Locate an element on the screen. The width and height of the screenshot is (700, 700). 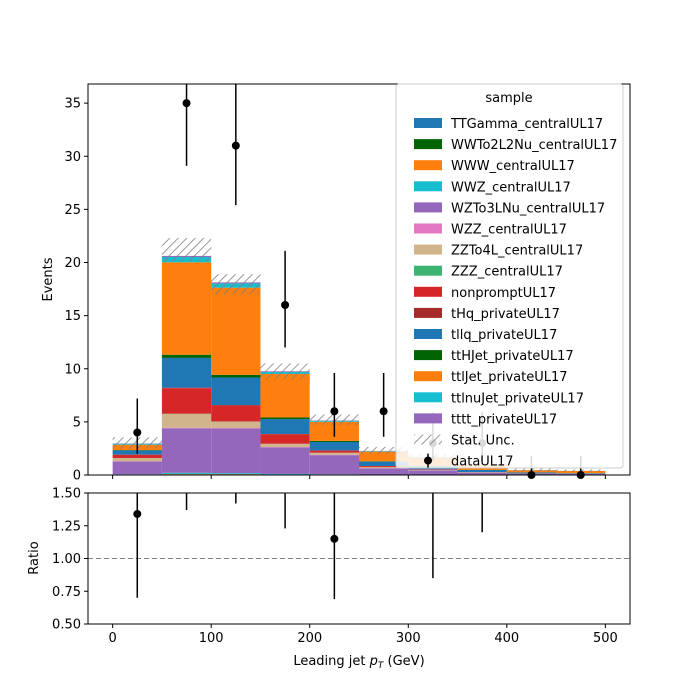
legend-swatch-stat-unc is located at coordinates (428, 439).